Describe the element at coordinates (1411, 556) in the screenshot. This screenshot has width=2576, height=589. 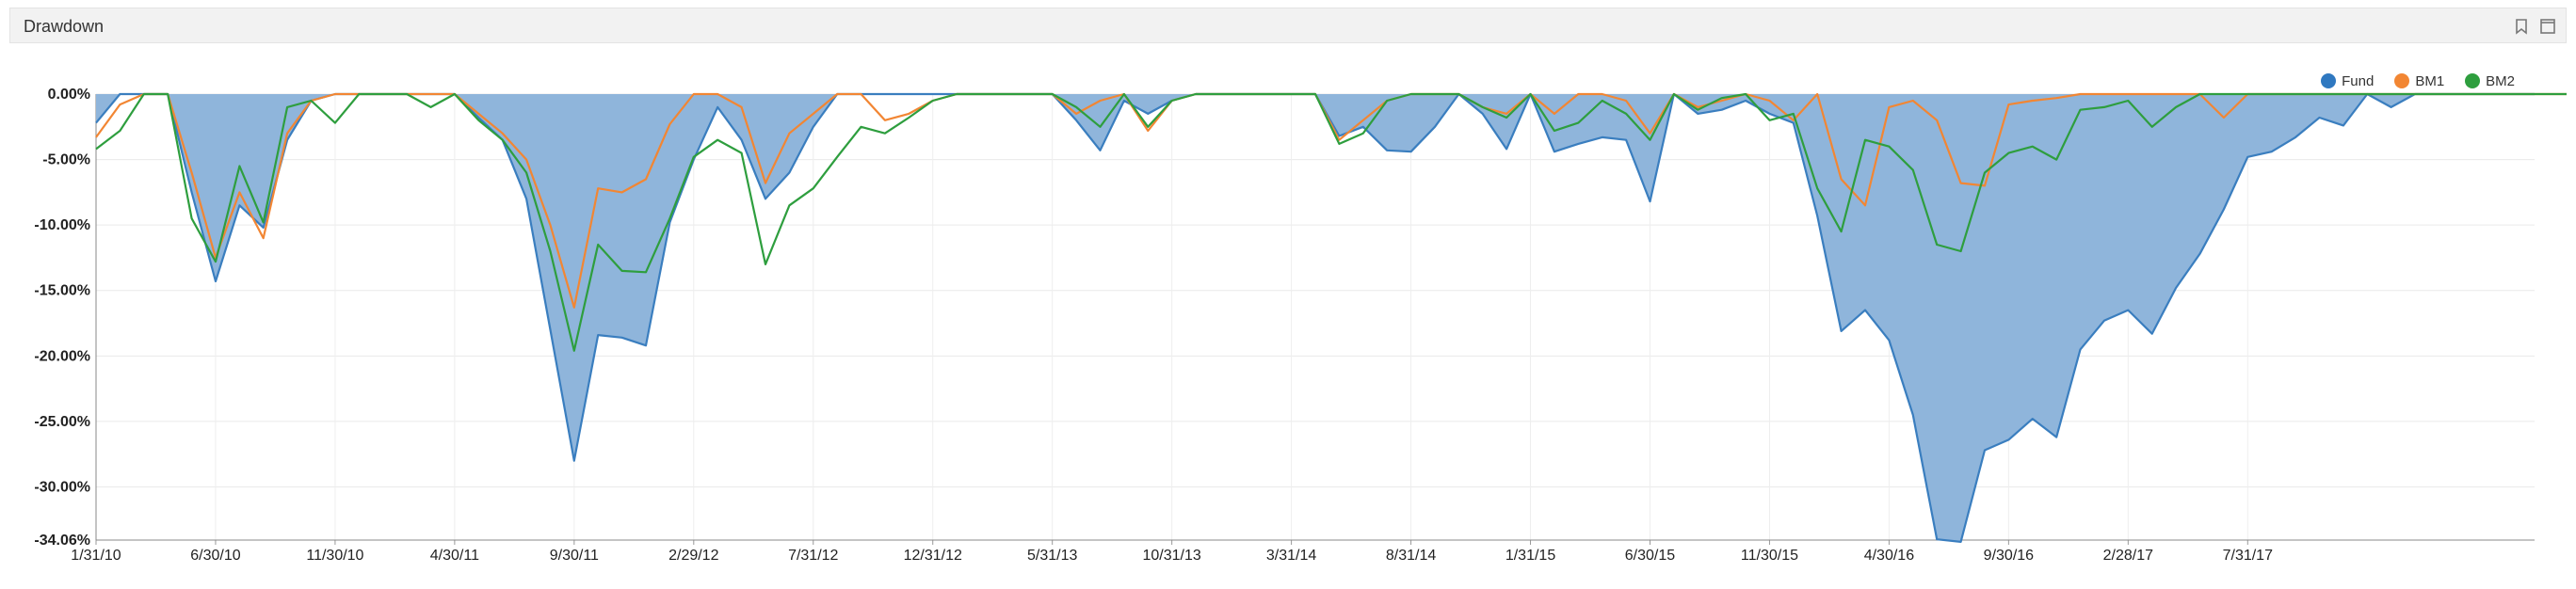
I see `x-tick-label: 8/31/14` at that location.